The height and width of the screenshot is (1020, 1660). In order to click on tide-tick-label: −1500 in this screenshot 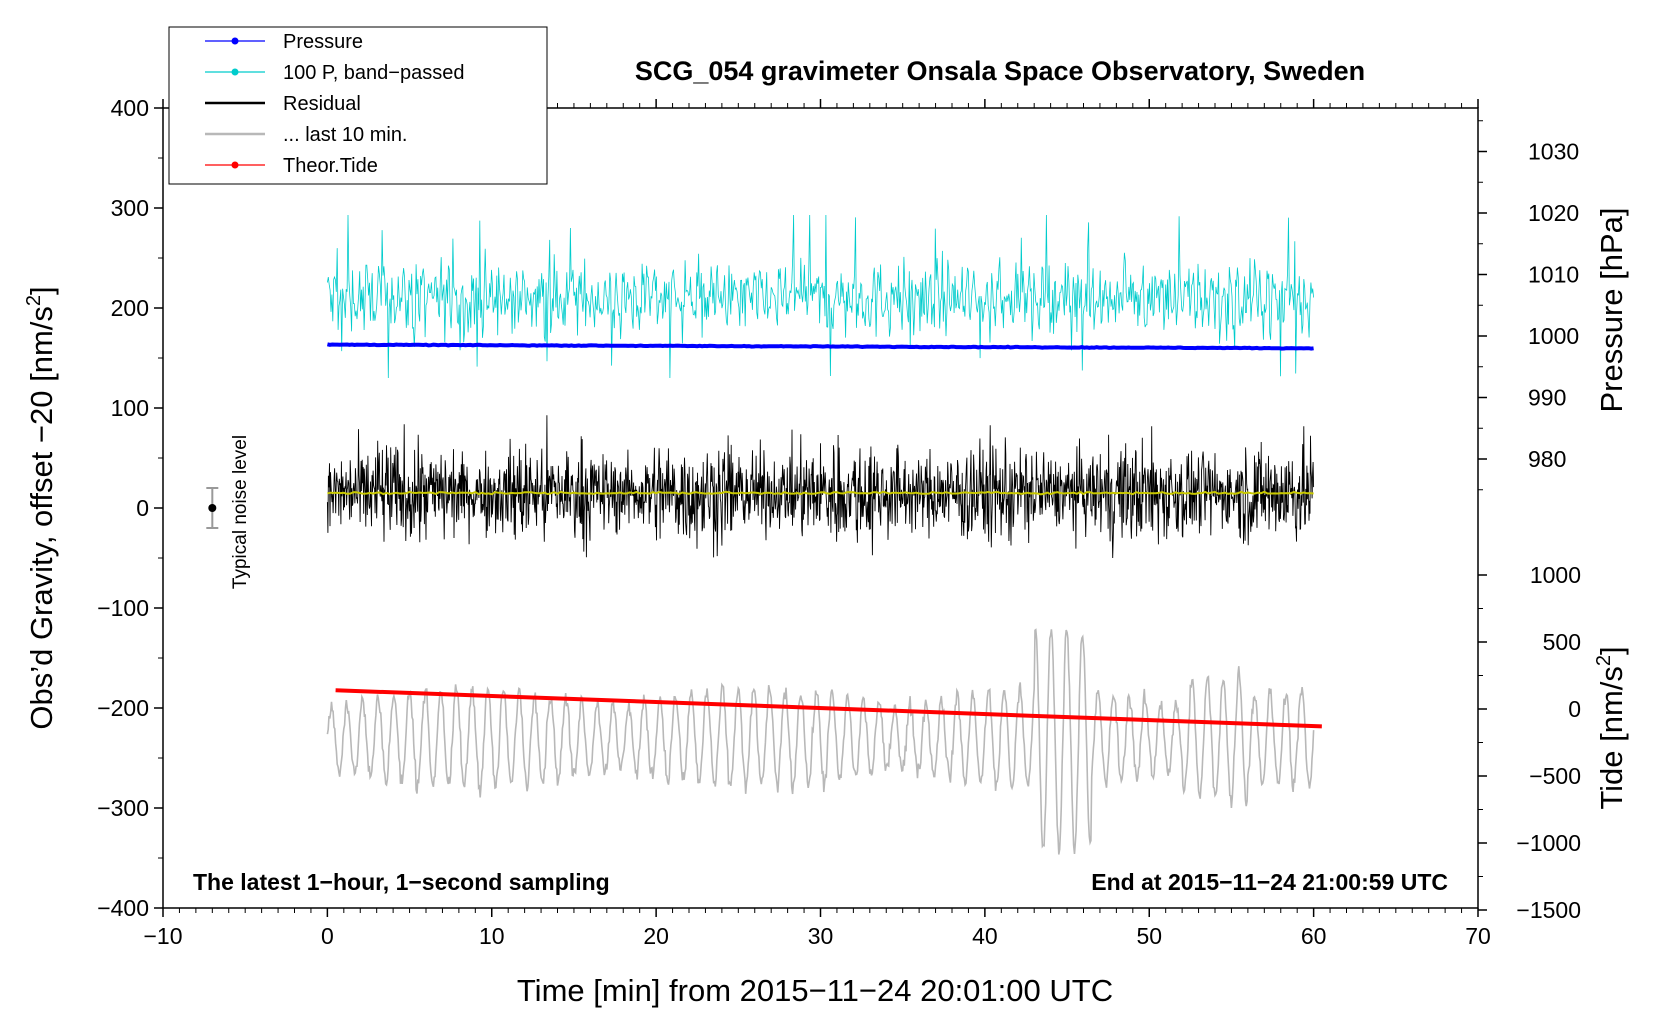, I will do `click(1548, 910)`.